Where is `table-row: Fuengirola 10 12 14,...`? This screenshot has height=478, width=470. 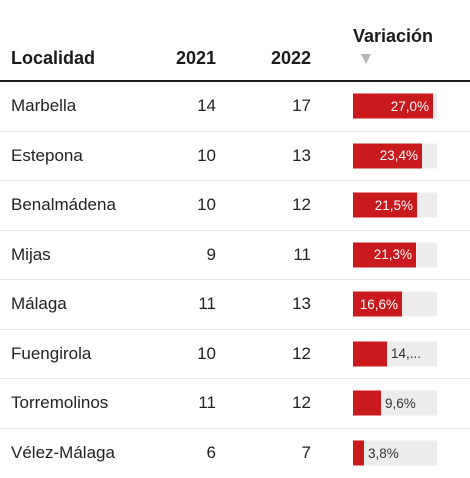
table-row: Fuengirola 10 12 14,... is located at coordinates (235, 355).